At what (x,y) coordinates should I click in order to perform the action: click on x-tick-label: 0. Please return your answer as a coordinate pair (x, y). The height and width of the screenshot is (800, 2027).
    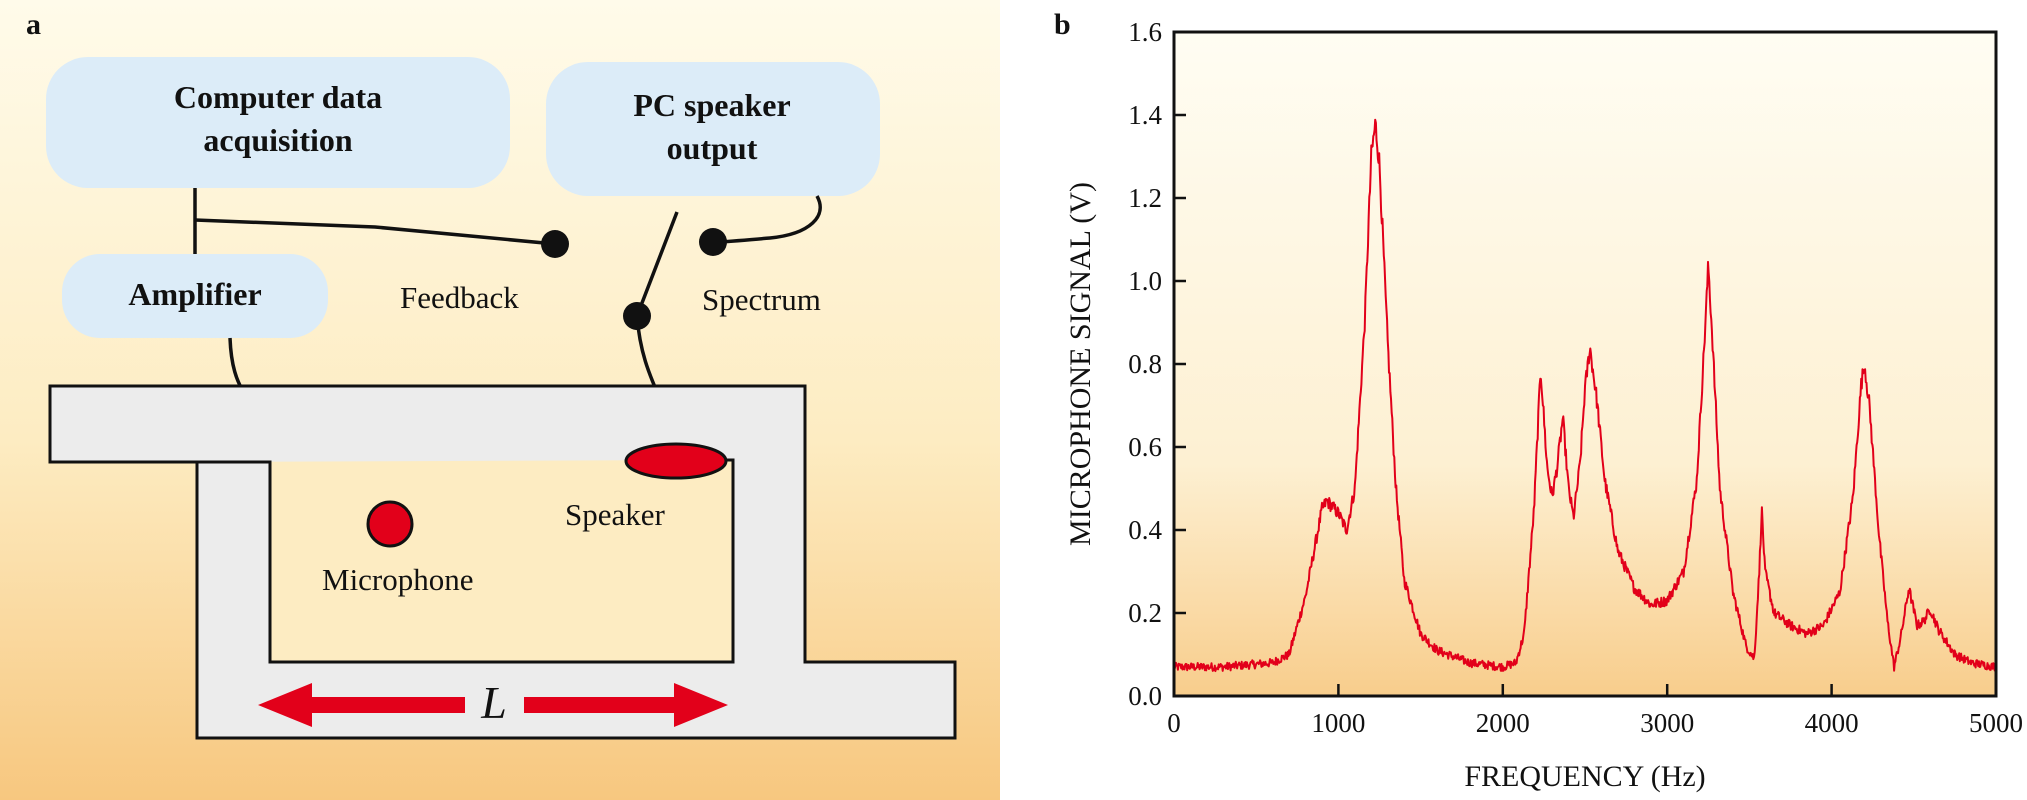
    Looking at the image, I should click on (1174, 723).